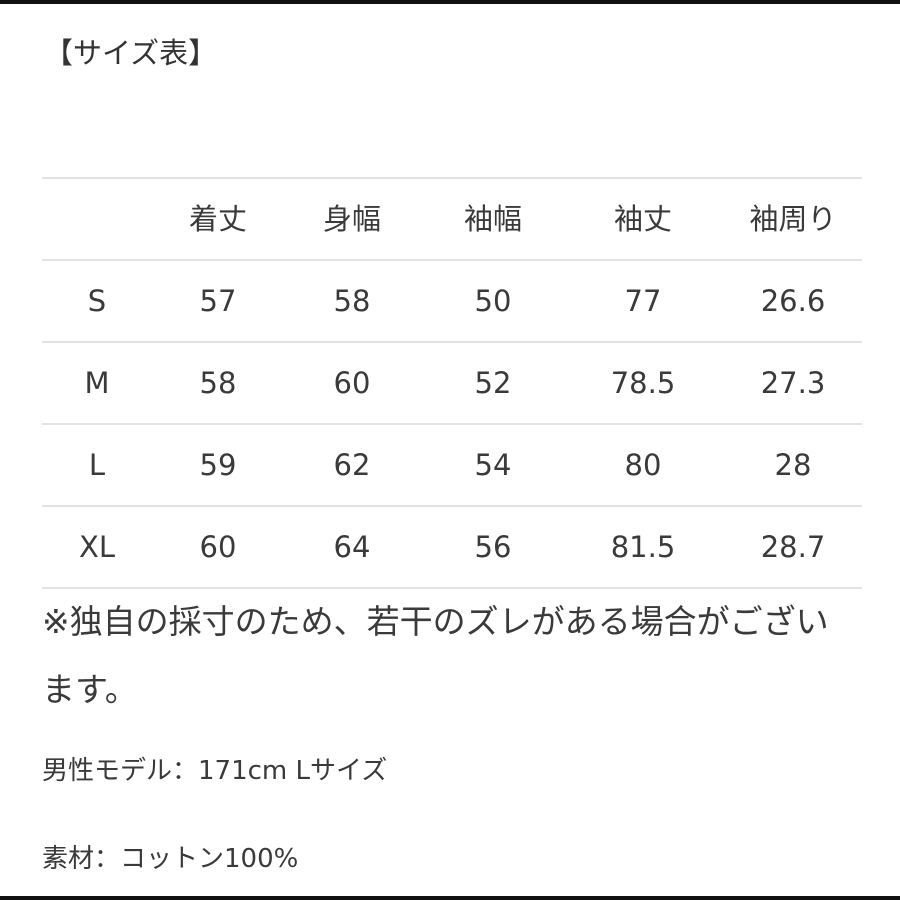 The width and height of the screenshot is (900, 900). I want to click on size-label: L, so click(97, 465).